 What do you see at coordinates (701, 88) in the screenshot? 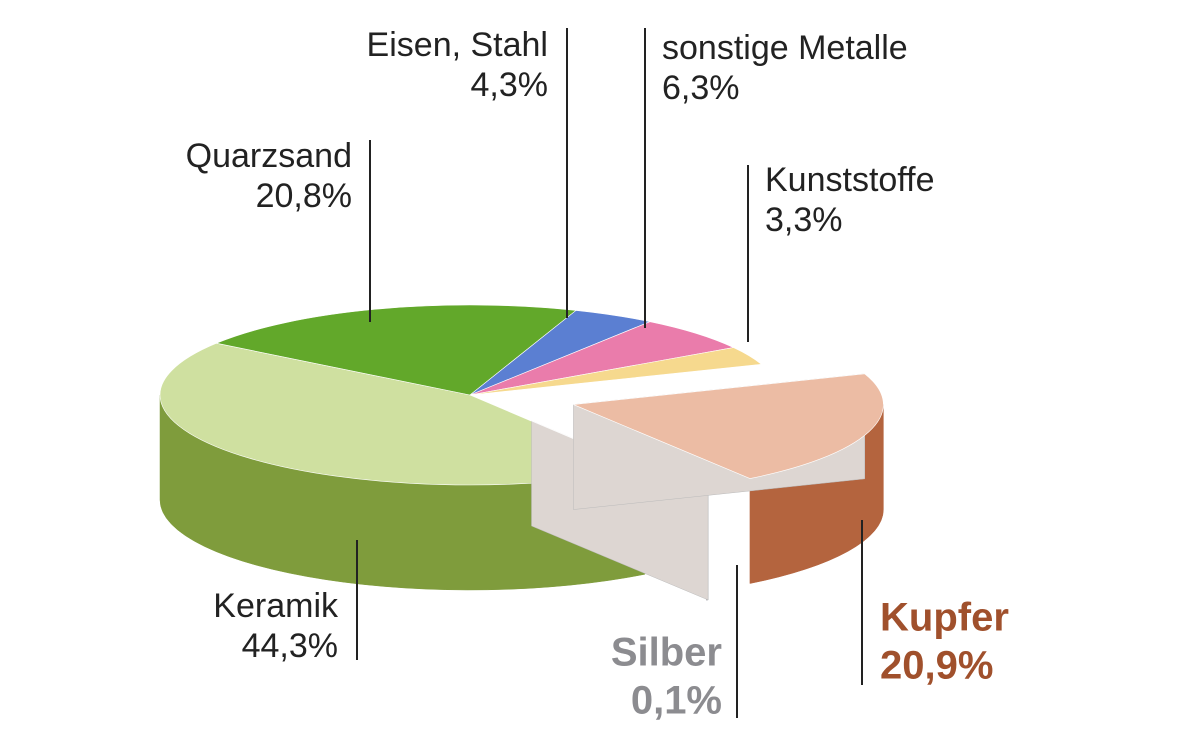
I see `value-label: 6,3%` at bounding box center [701, 88].